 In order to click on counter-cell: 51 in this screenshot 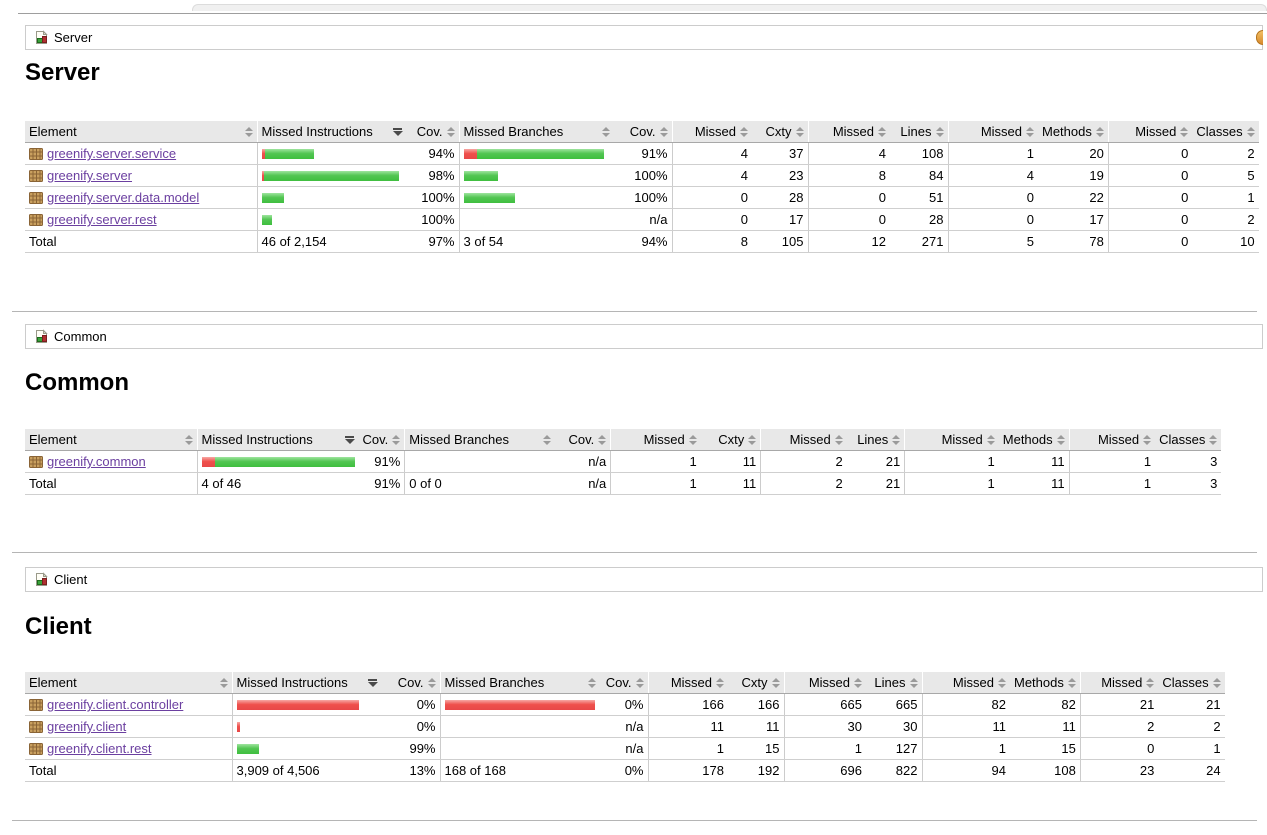, I will do `click(919, 197)`.